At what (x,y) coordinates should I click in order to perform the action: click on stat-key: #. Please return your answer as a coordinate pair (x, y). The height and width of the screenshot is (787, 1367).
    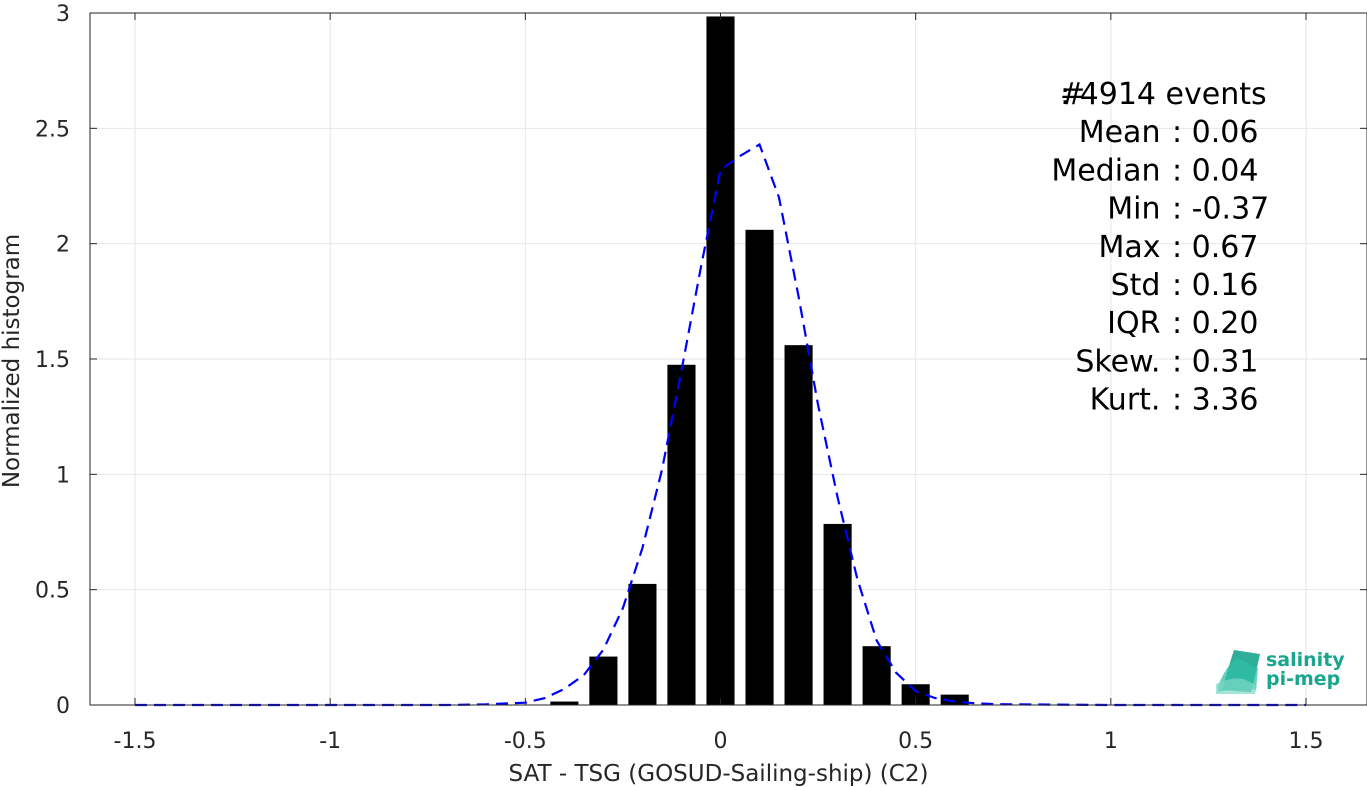
    Looking at the image, I should click on (1082, 94).